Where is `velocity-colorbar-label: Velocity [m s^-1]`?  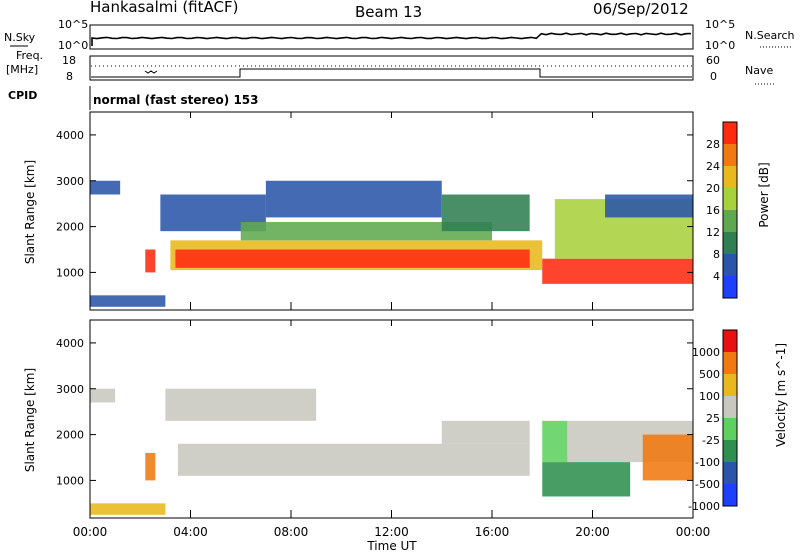 velocity-colorbar-label: Velocity [m s^-1] is located at coordinates (781, 395).